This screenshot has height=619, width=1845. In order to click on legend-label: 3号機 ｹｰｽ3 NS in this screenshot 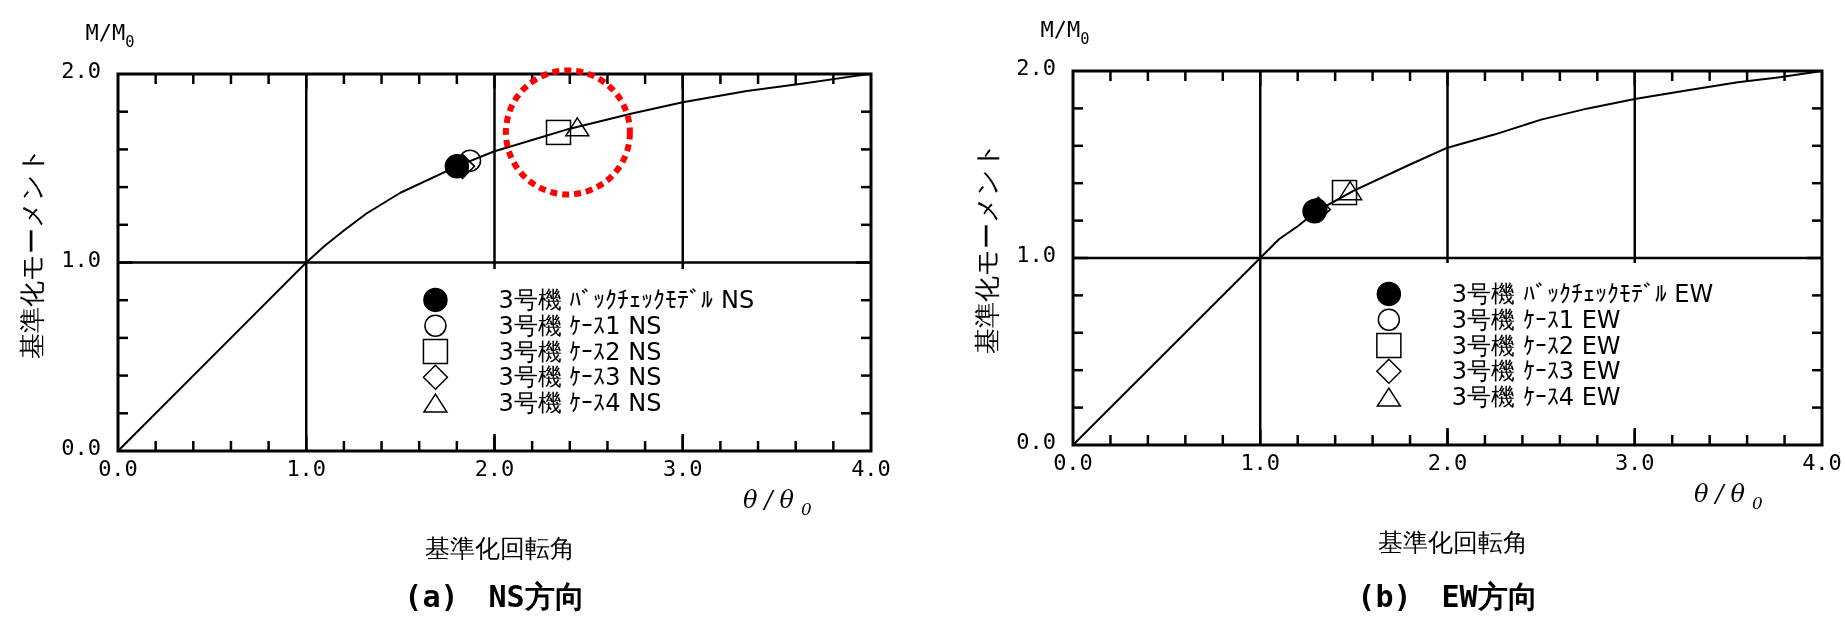, I will do `click(580, 377)`.